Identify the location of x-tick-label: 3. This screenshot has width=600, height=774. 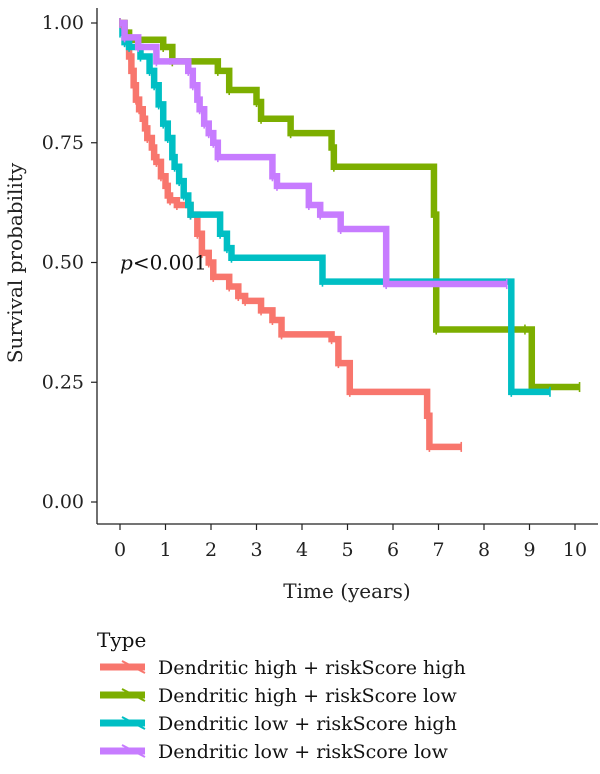
(256, 550).